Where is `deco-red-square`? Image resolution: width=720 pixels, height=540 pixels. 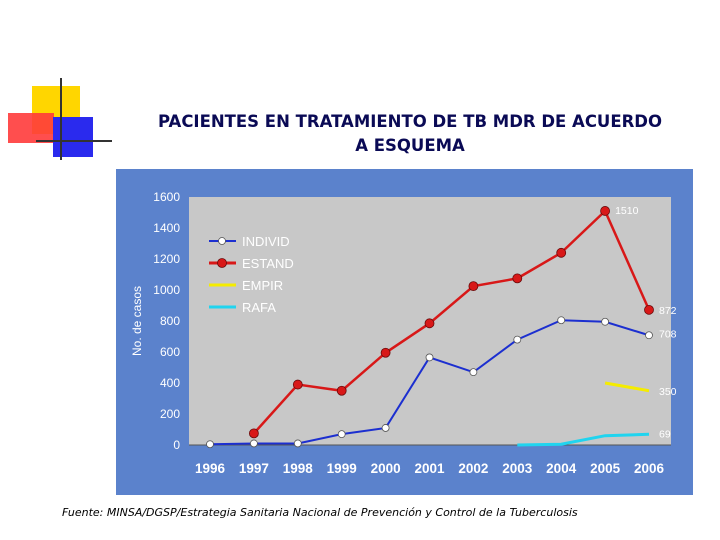 deco-red-square is located at coordinates (31, 128).